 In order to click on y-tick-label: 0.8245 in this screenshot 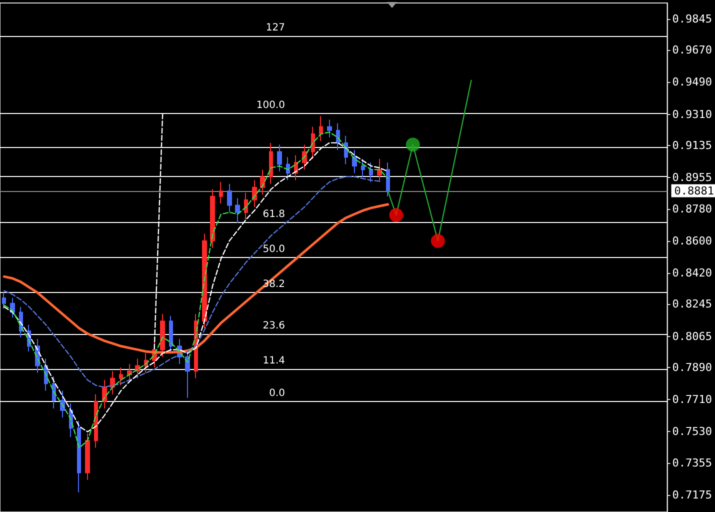, I will do `click(692, 304)`.